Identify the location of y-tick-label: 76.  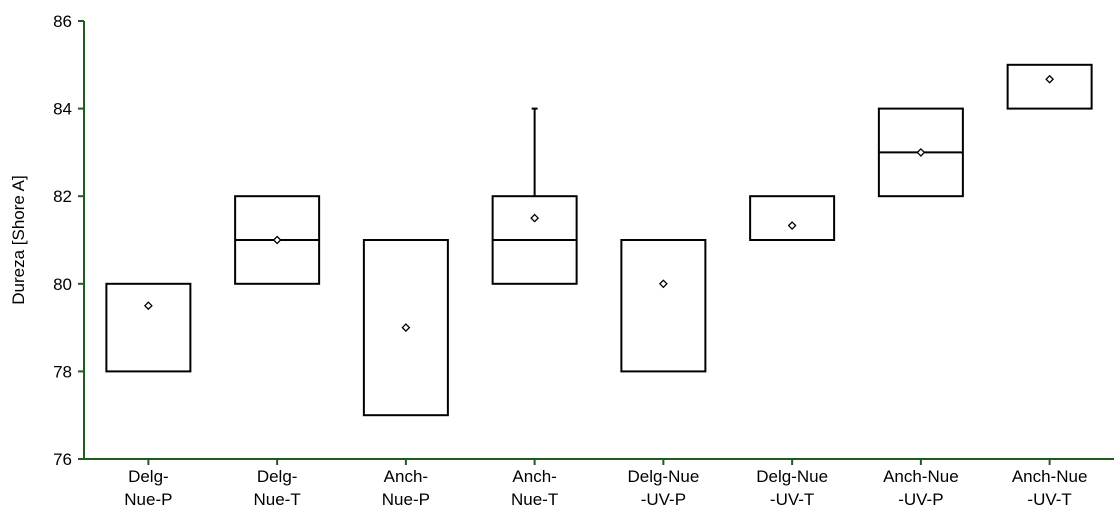
(62, 459).